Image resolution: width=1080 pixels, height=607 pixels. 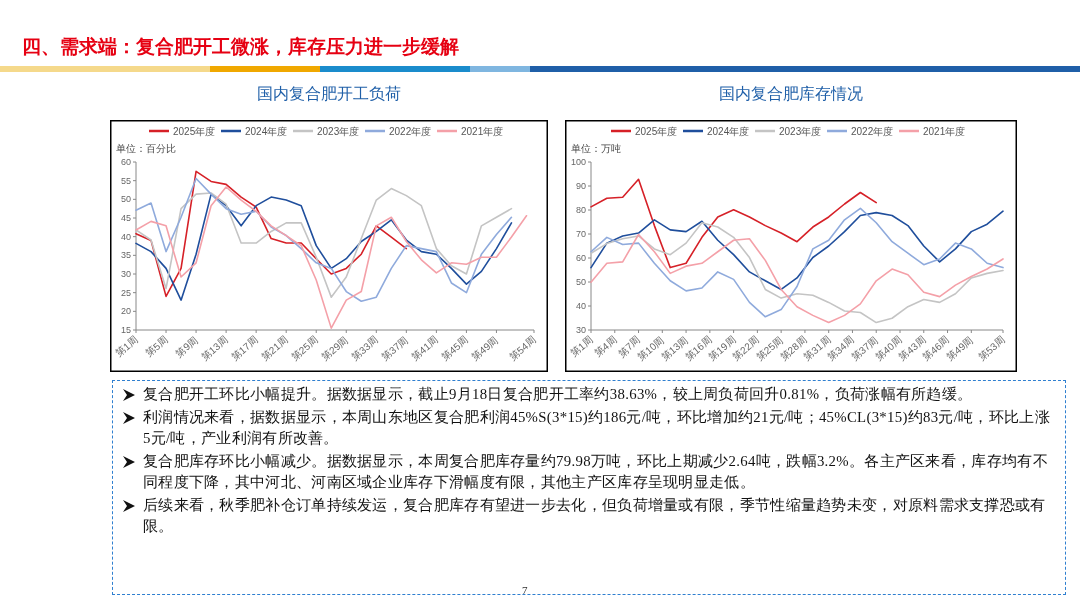 I want to click on text: 单位：万吨, so click(x=596, y=148).